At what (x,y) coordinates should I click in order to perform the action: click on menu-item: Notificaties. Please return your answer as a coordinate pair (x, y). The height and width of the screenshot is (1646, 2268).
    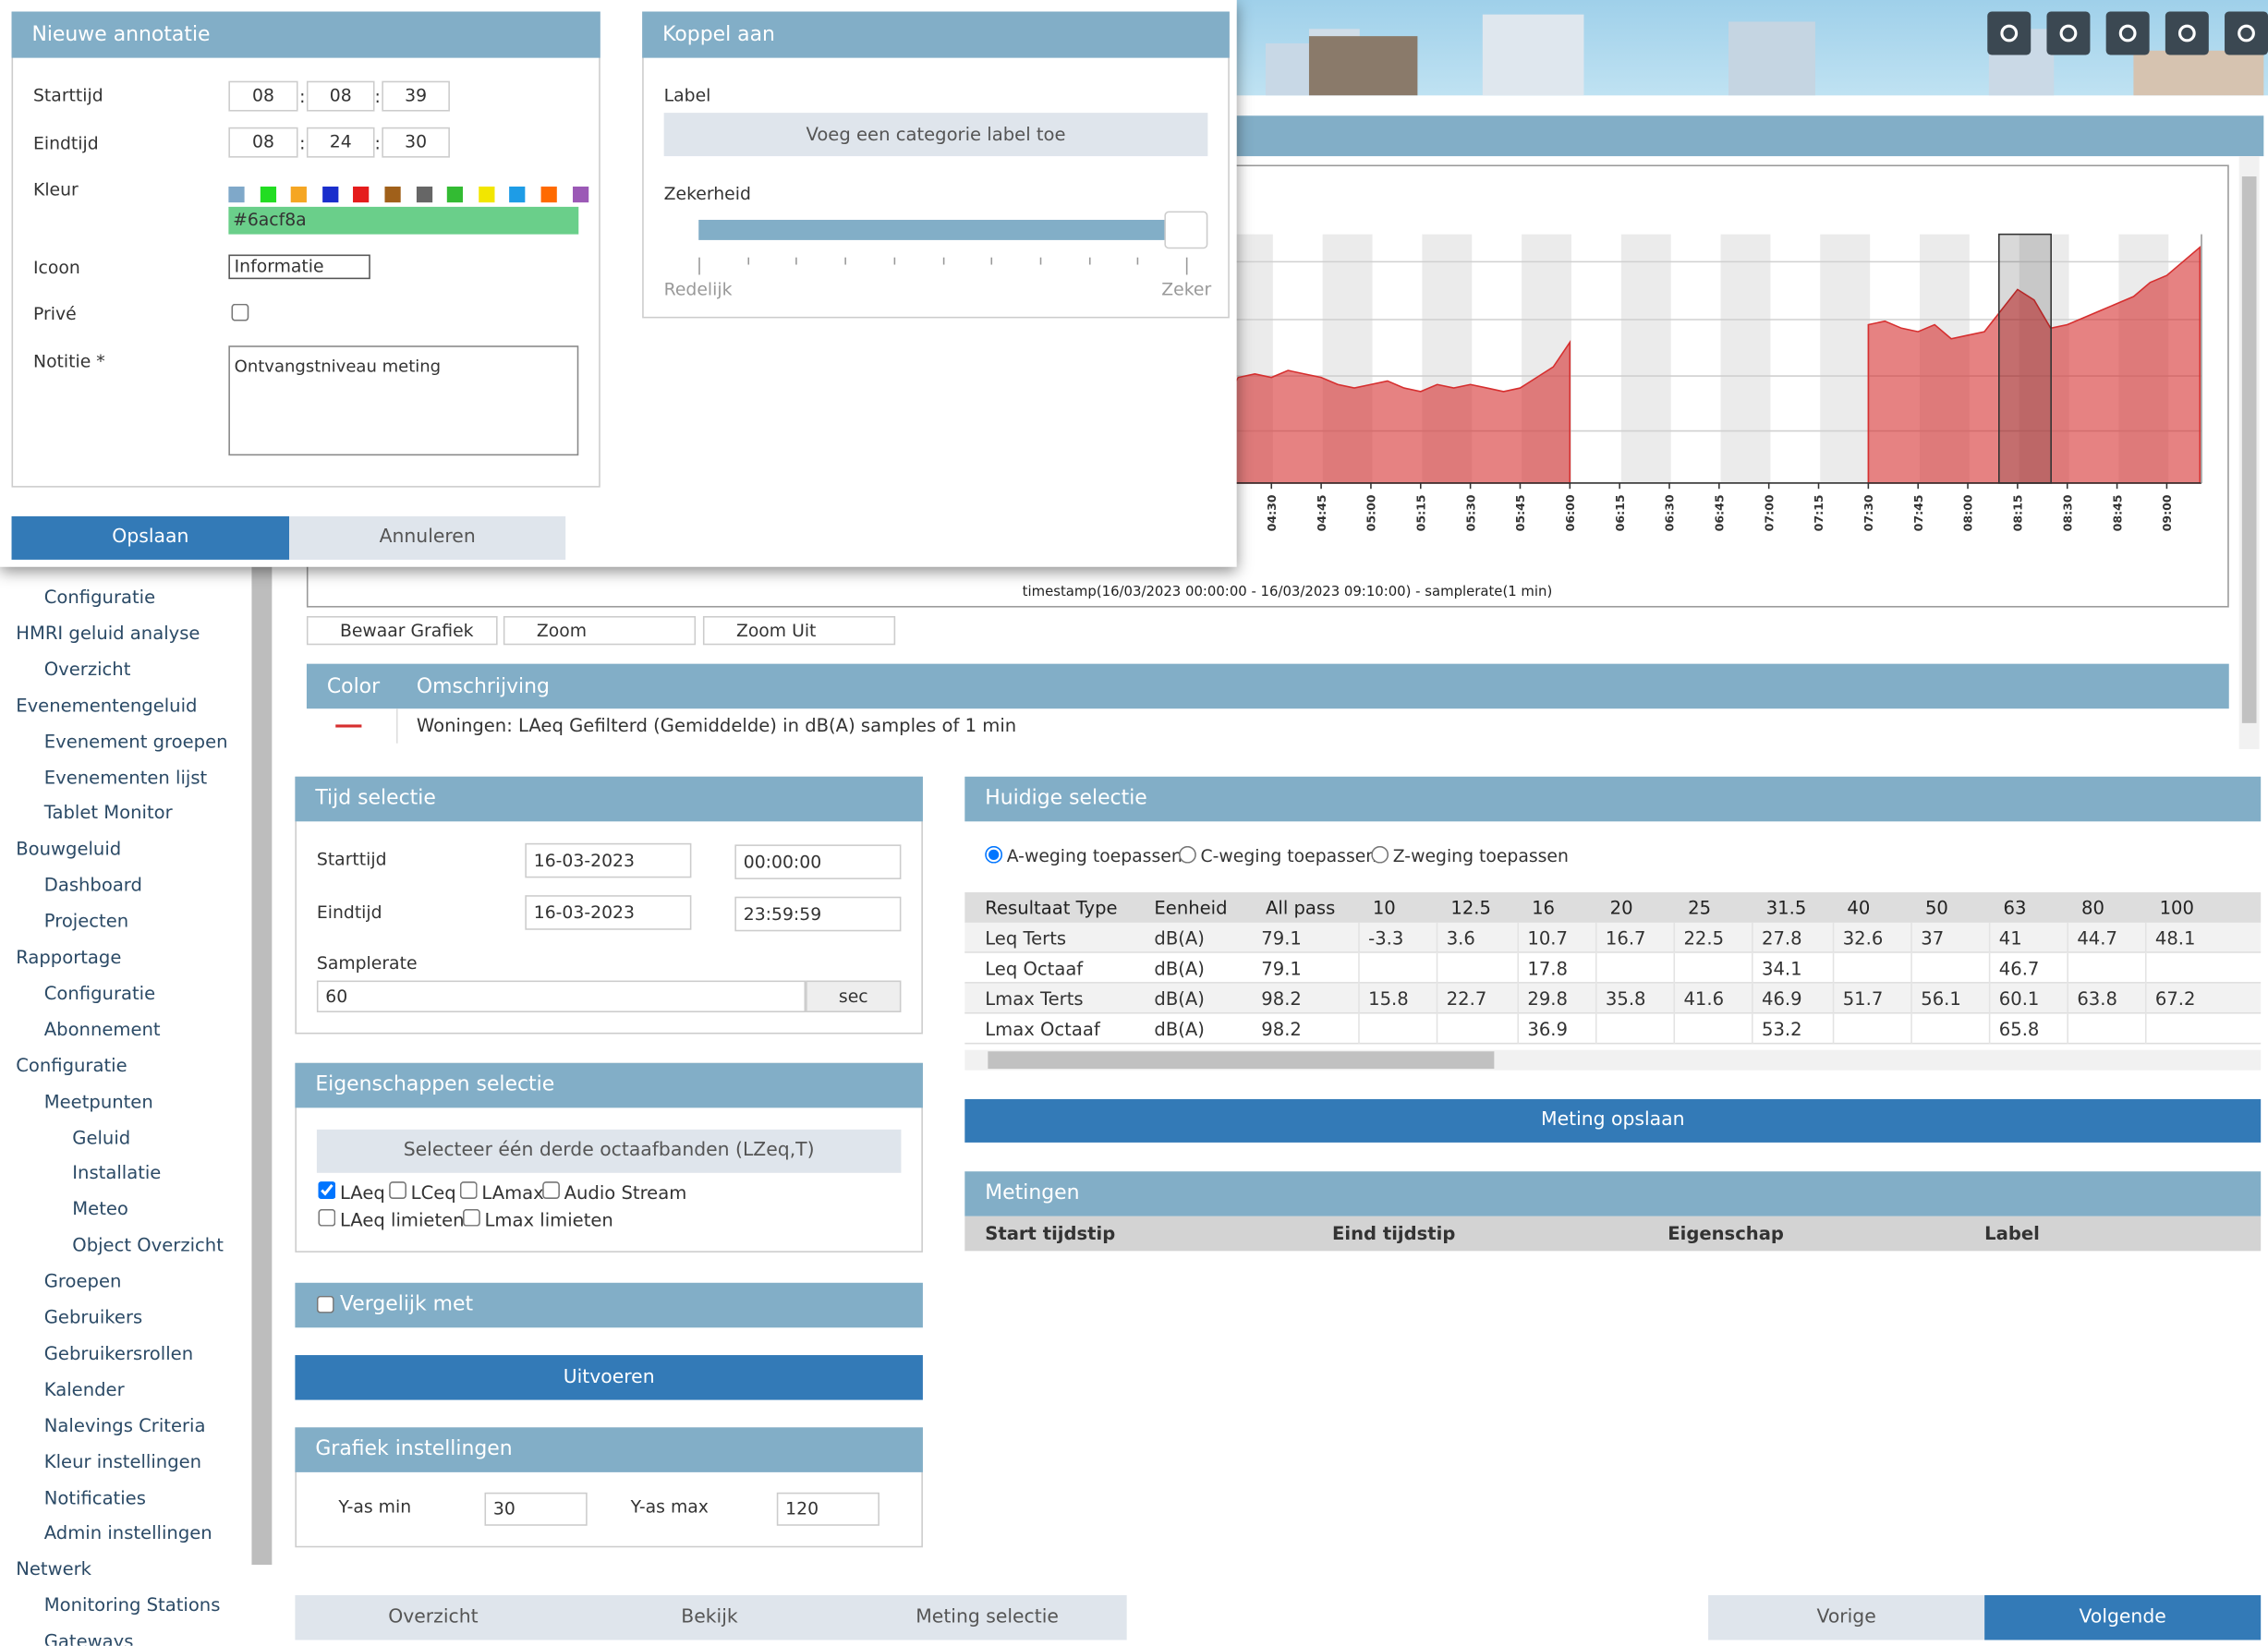
    Looking at the image, I should click on (95, 1497).